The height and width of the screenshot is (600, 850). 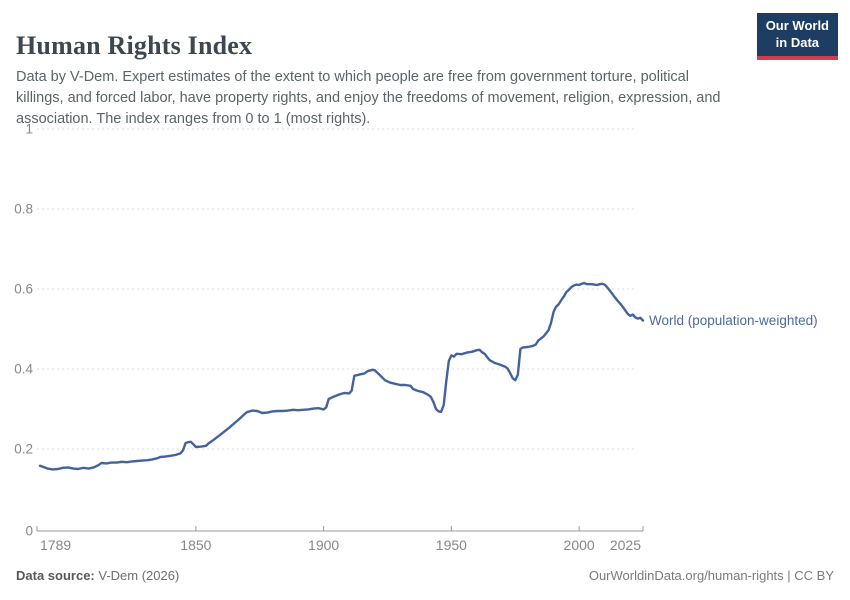 What do you see at coordinates (579, 545) in the screenshot?
I see `x-tick-label: 2000` at bounding box center [579, 545].